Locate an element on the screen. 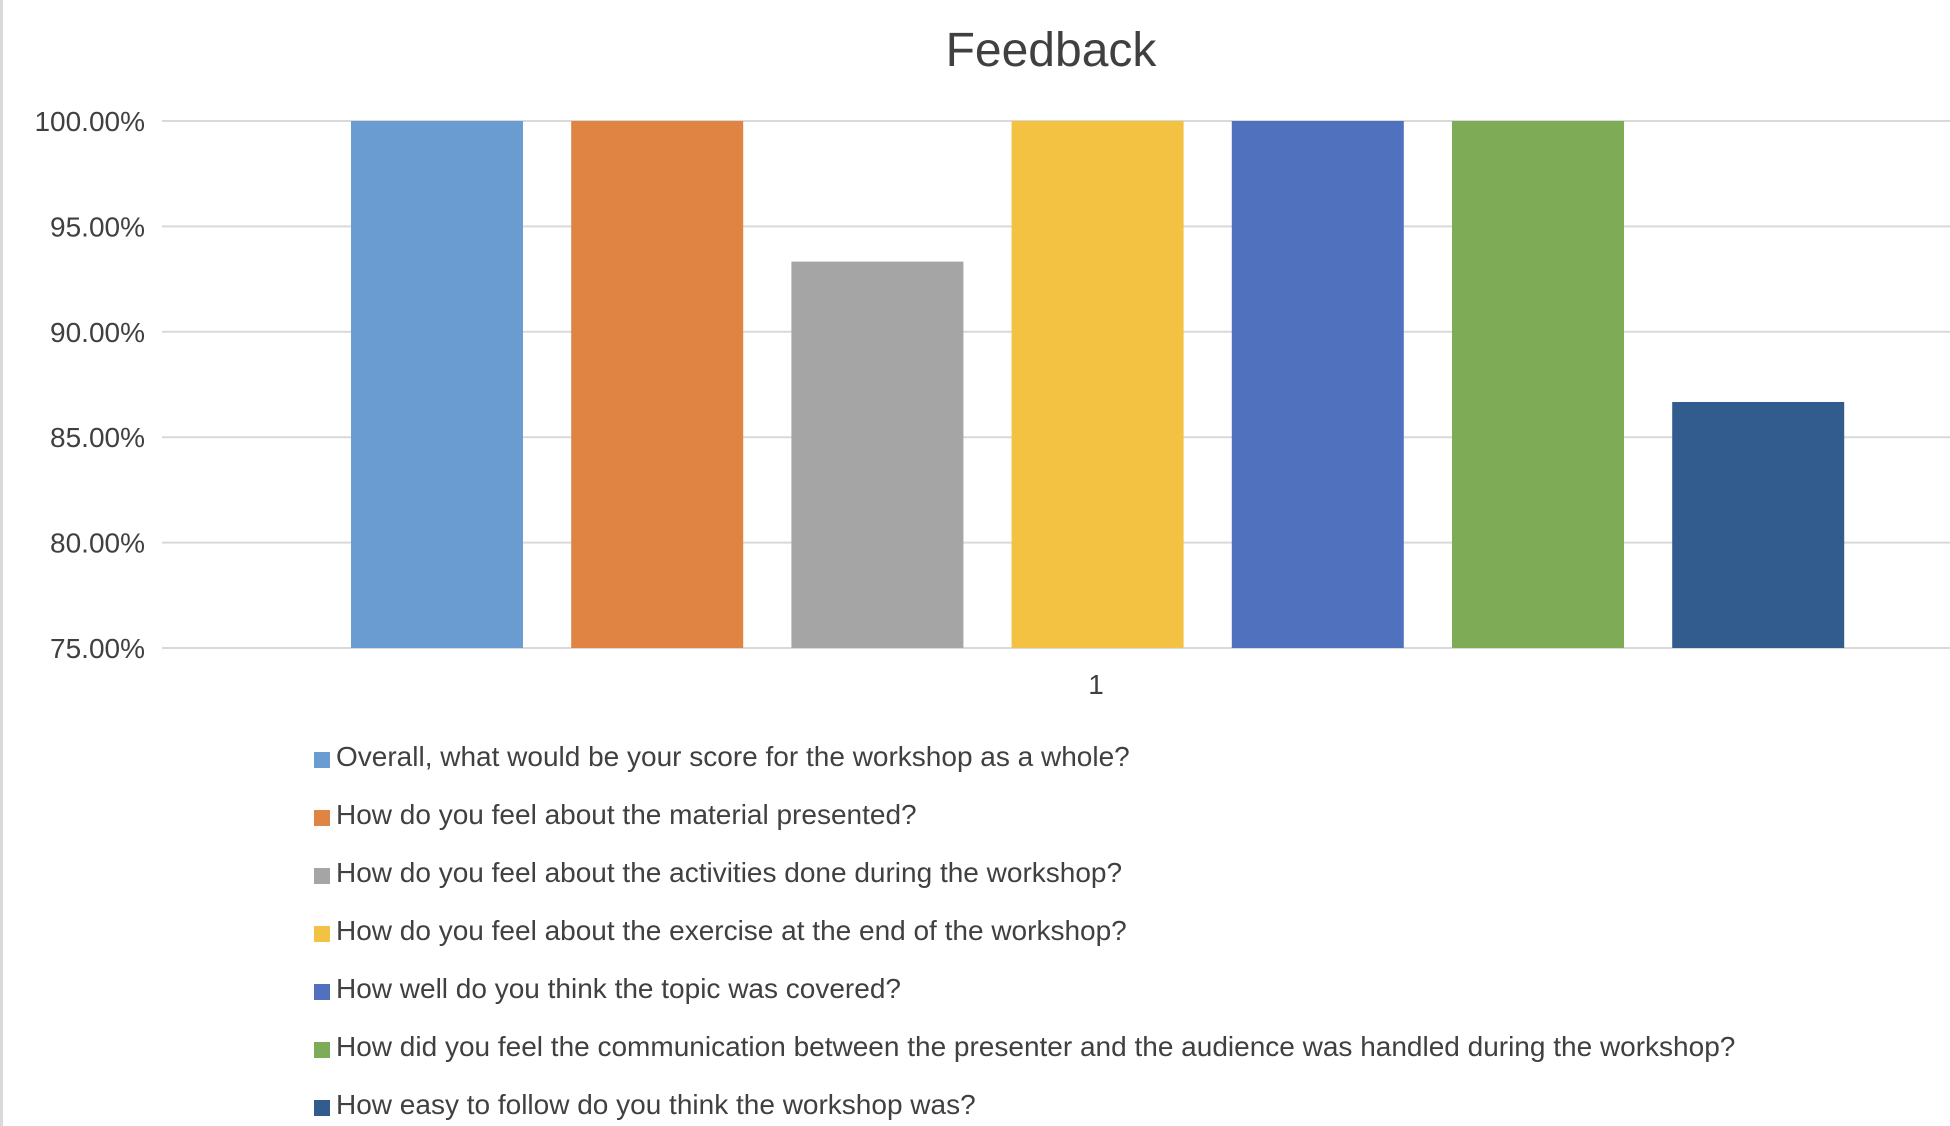  chart-title: Feedback is located at coordinates (1052, 50).